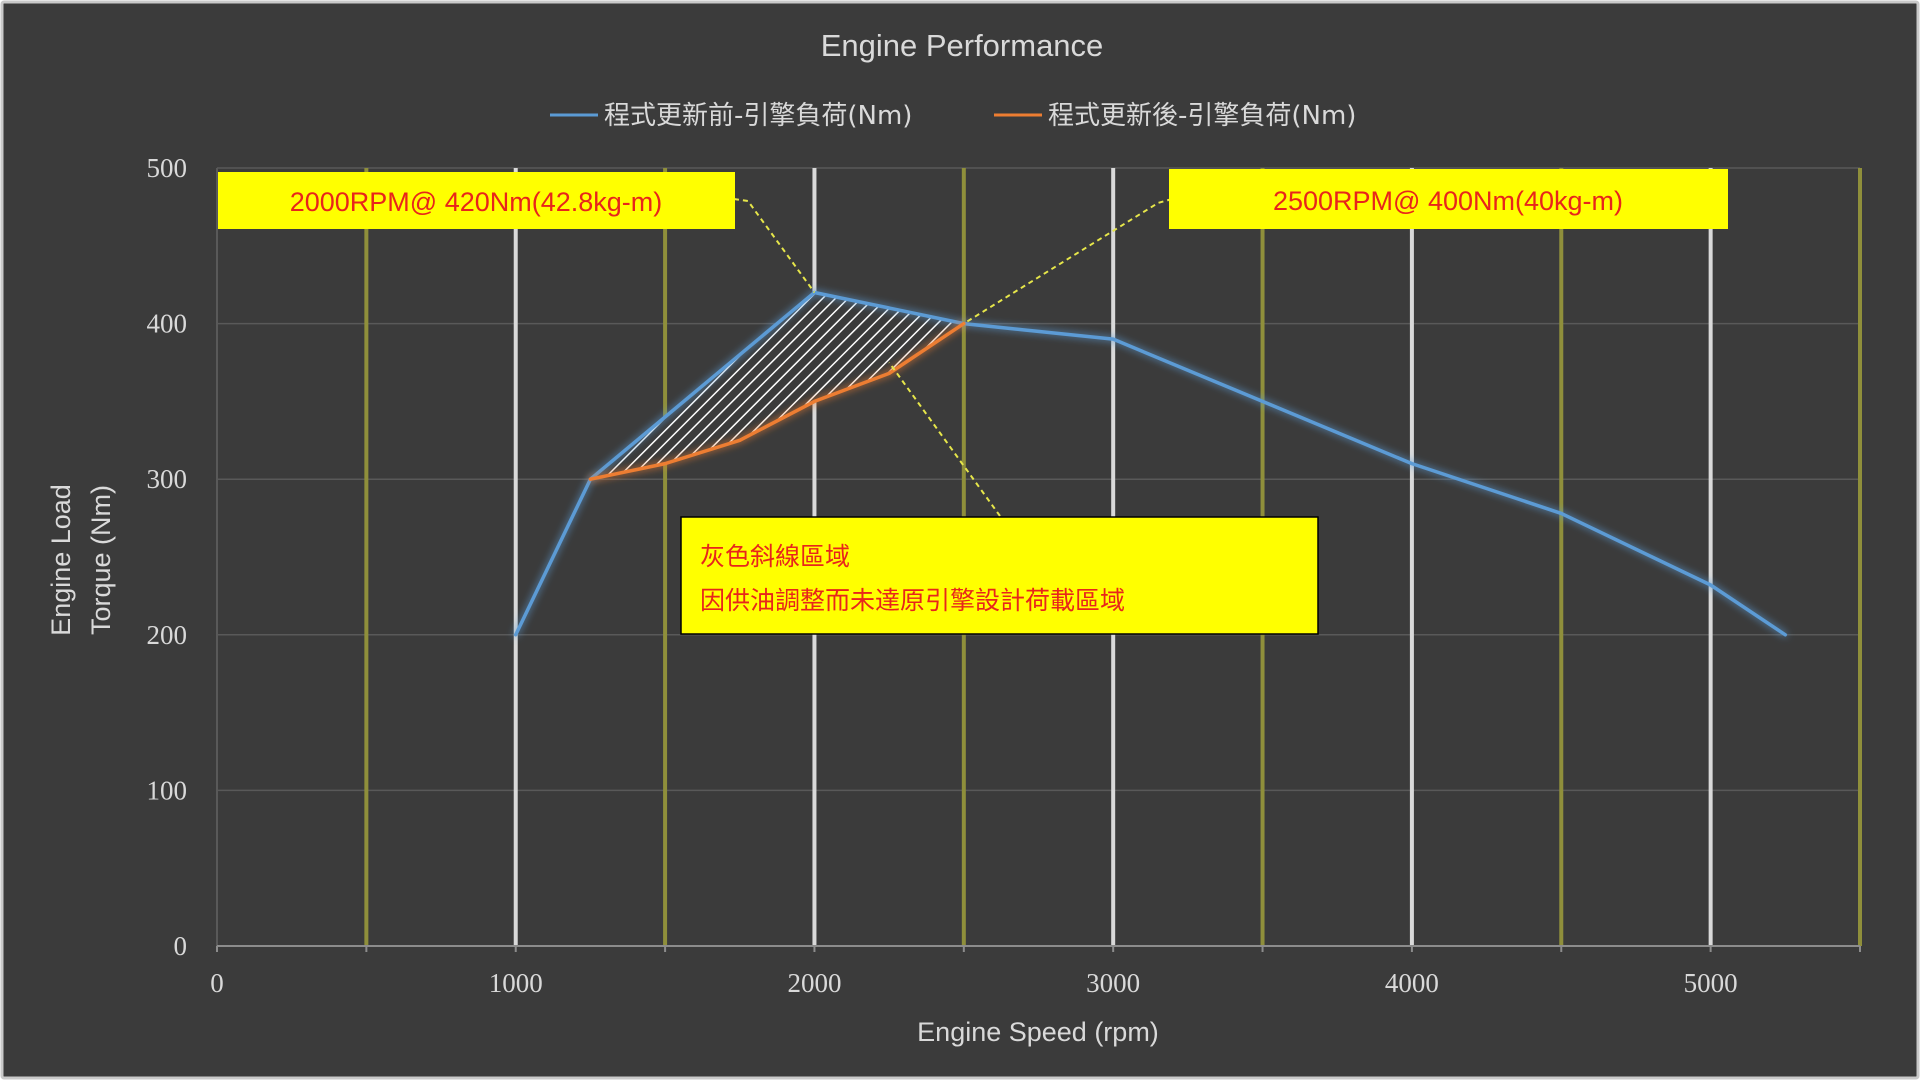 The height and width of the screenshot is (1080, 1920). What do you see at coordinates (953, 116) in the screenshot?
I see `legend: 程式更新前-引擎負荷(Nm) 程式更新後-引擎負荷(Nm)` at bounding box center [953, 116].